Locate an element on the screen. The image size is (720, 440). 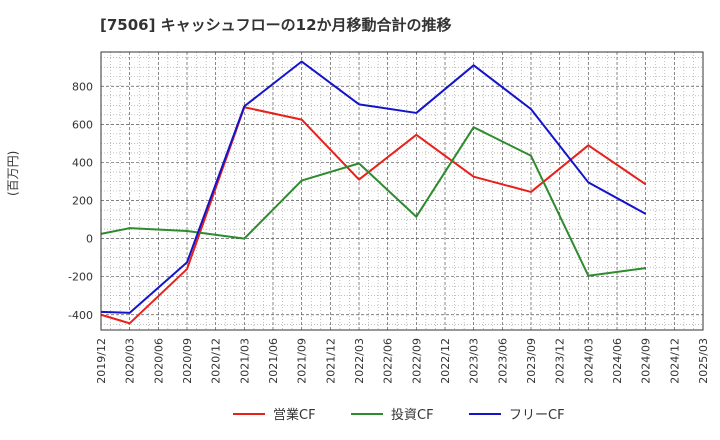
y-tick-label: 200 is located at coordinates (82, 201).